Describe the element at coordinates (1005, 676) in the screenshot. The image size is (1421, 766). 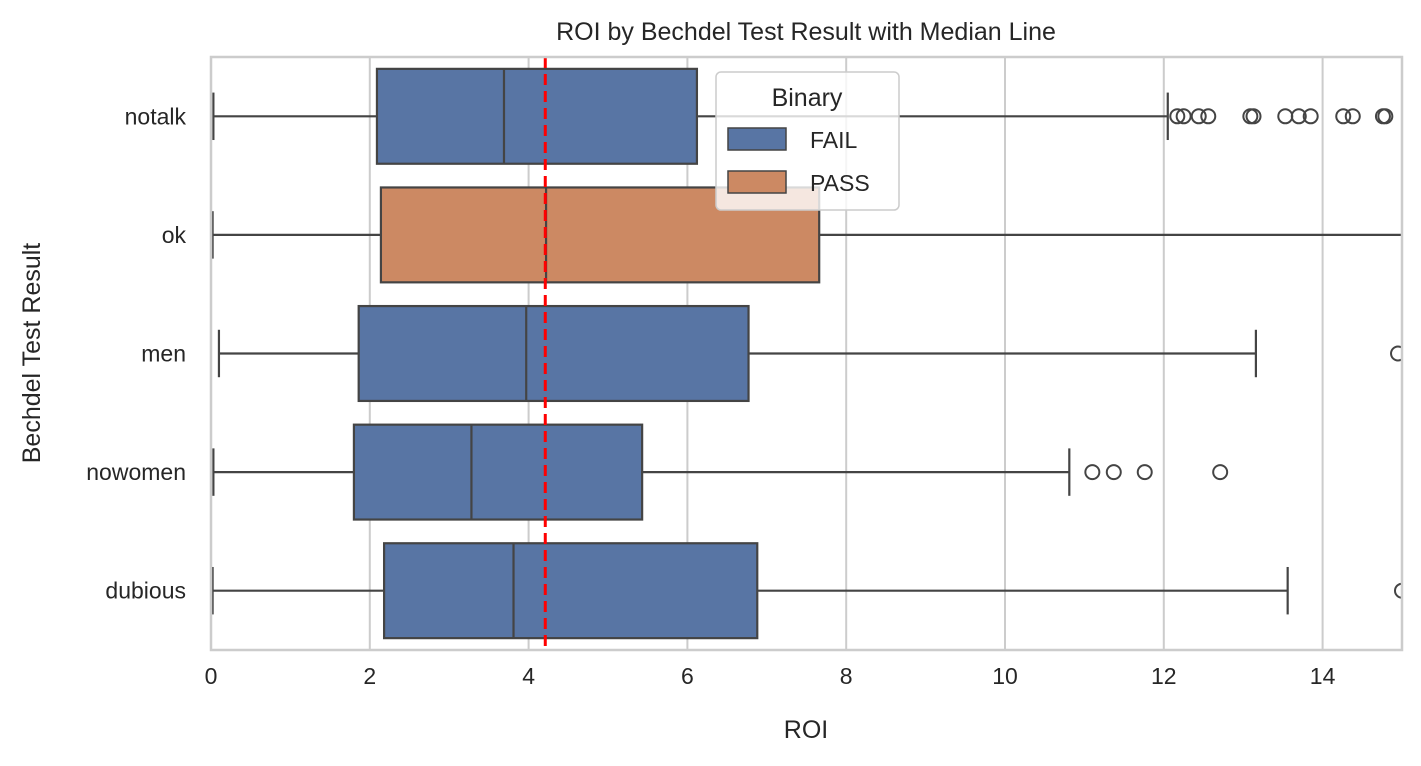
I see `x-tick-label: 10` at that location.